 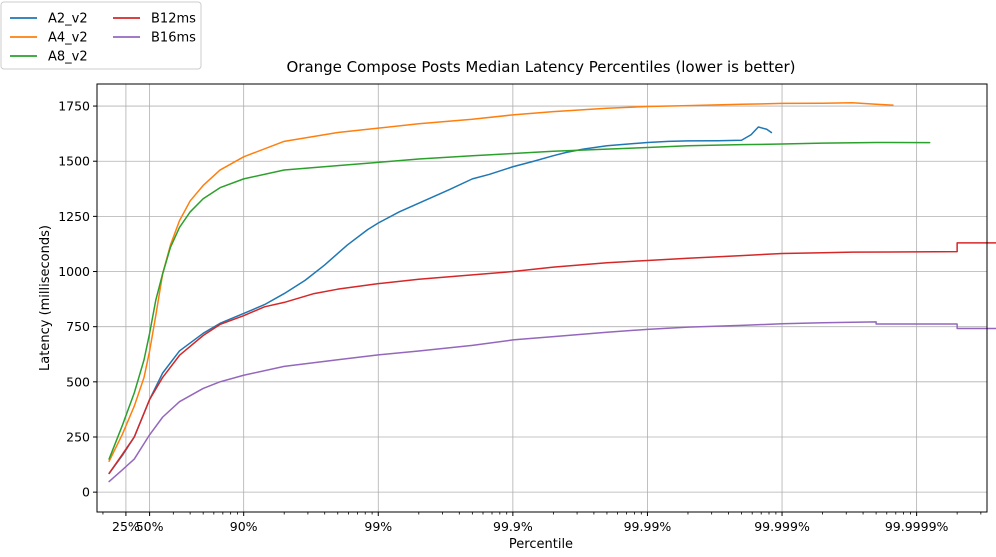 What do you see at coordinates (68, 38) in the screenshot?
I see `legend-label-a4_v2: A4_v2` at bounding box center [68, 38].